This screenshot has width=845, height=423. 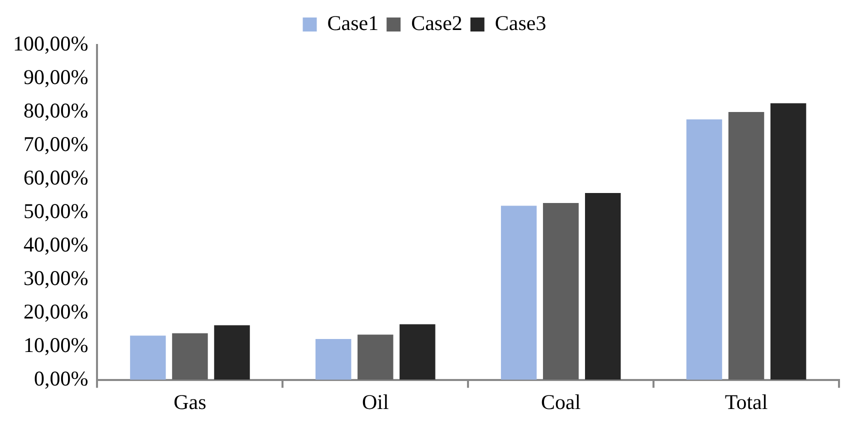 I want to click on y-tick-label: 50,00%, so click(x=55, y=210).